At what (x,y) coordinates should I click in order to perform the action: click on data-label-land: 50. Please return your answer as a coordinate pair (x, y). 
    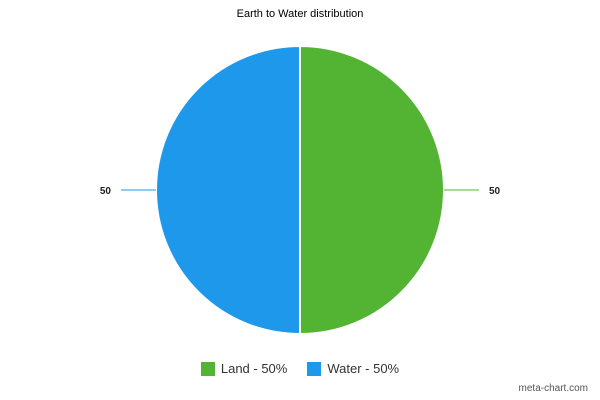
    Looking at the image, I should click on (495, 191).